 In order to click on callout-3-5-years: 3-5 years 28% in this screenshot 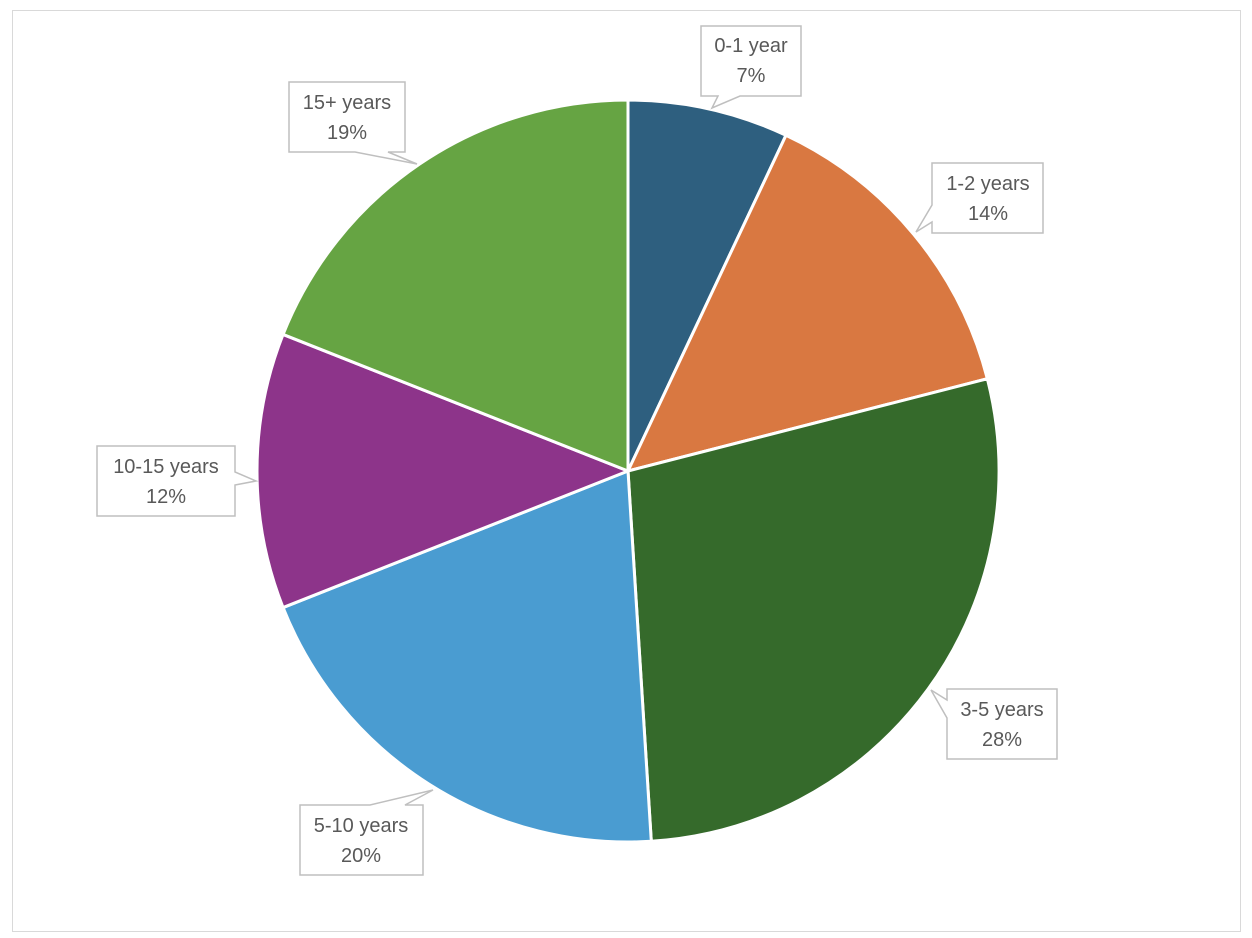, I will do `click(994, 724)`.